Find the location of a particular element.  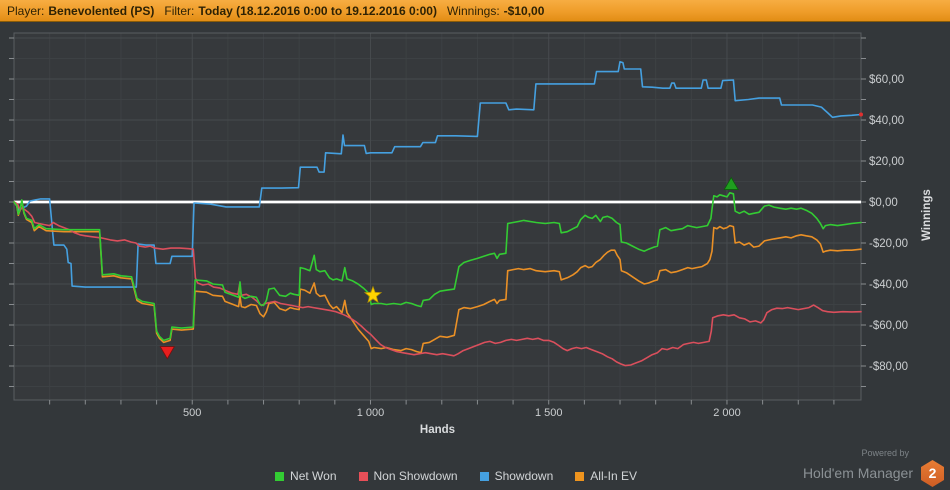

player-label: Player: is located at coordinates (26, 10).